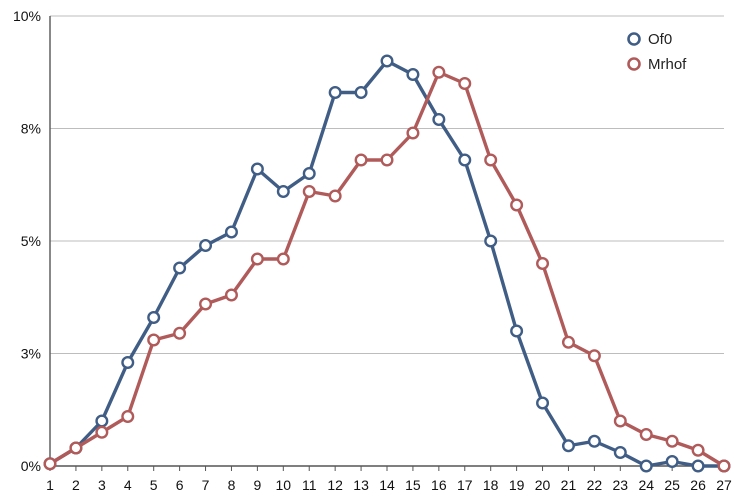 The width and height of the screenshot is (735, 496). I want to click on x-tick-label: 22, so click(595, 485).